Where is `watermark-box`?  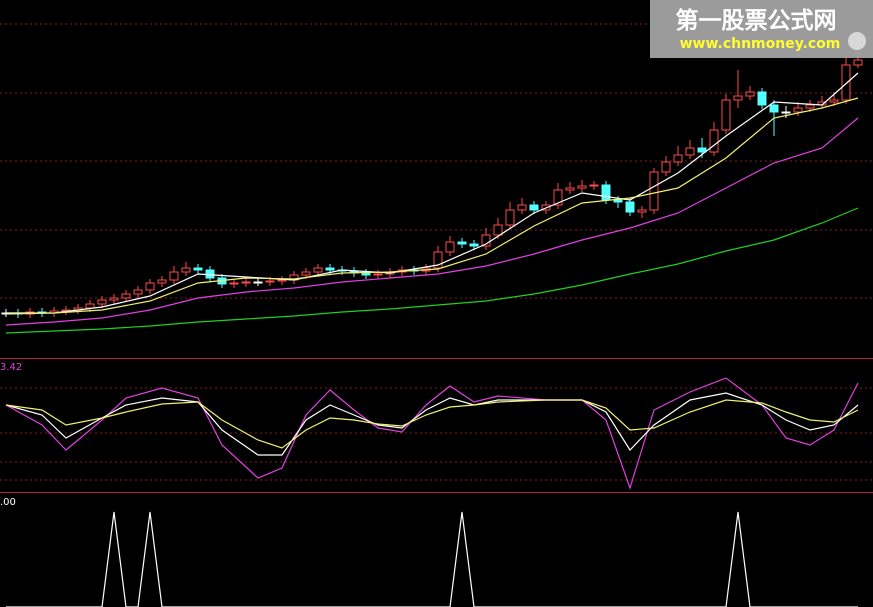 watermark-box is located at coordinates (761, 29).